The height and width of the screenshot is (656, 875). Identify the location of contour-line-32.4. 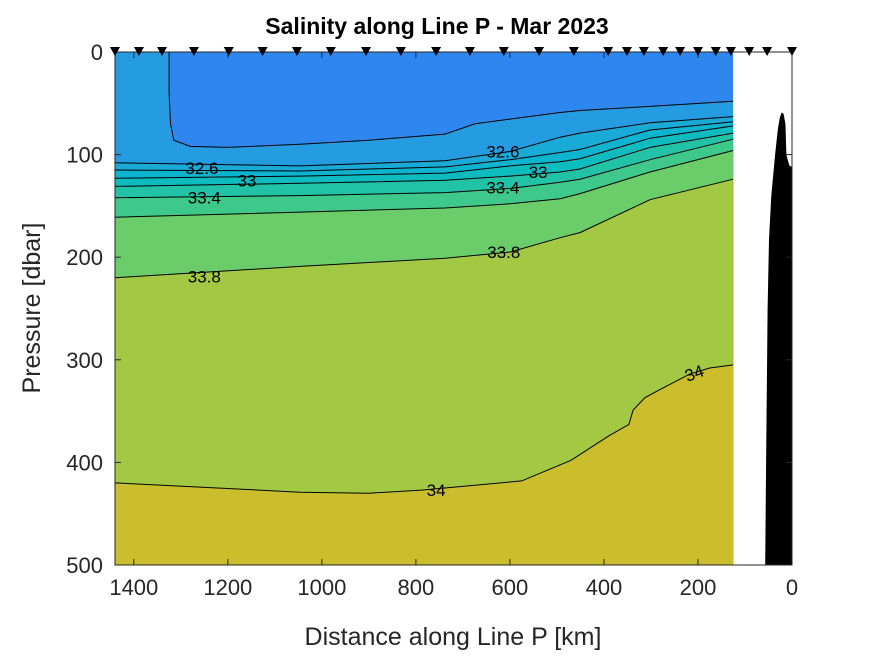
(451, 100).